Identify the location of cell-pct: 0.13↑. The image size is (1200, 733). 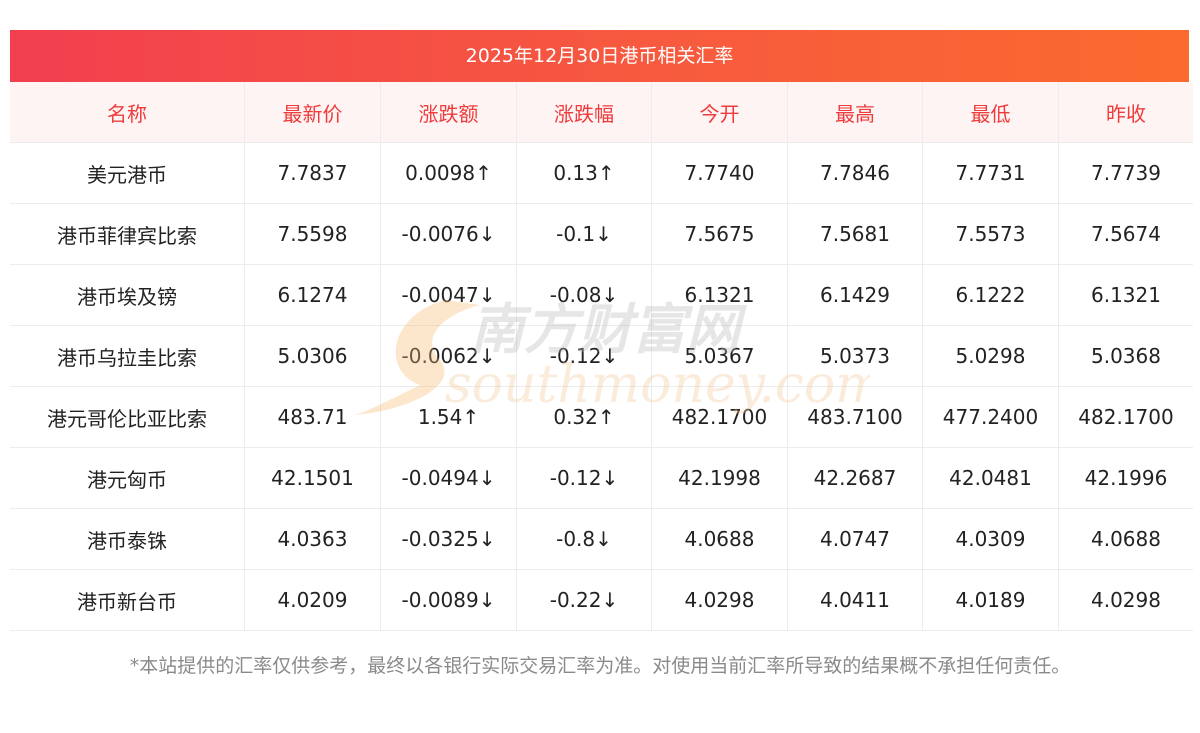
(584, 173).